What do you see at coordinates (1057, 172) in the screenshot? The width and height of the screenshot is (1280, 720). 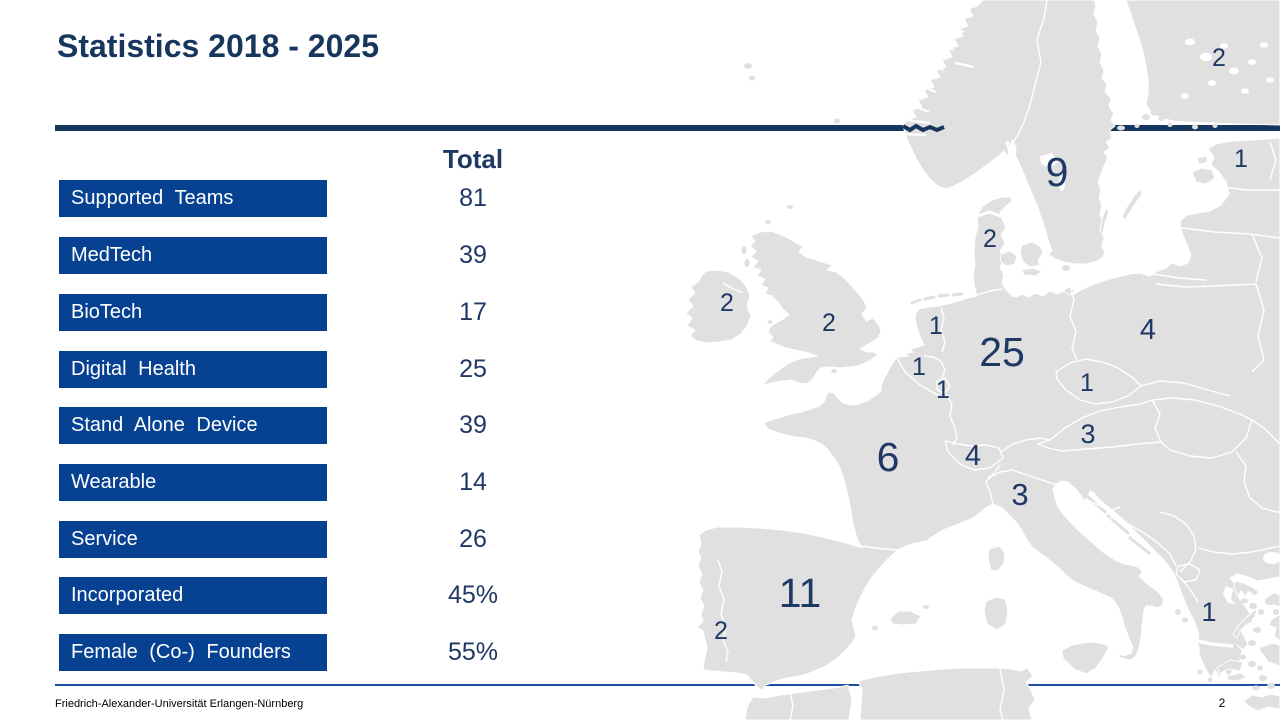 I see `svg-text: 9` at bounding box center [1057, 172].